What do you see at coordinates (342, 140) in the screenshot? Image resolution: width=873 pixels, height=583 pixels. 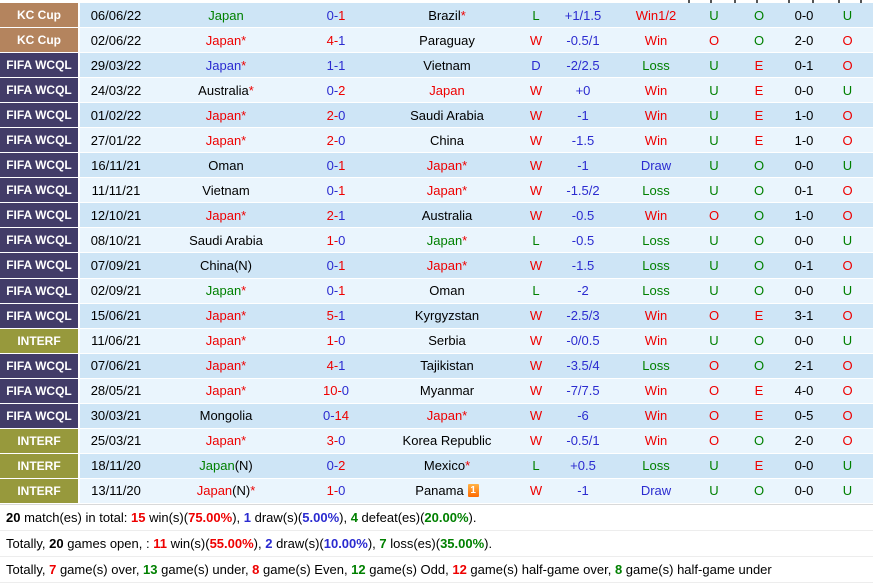 I see `score-away: 0` at bounding box center [342, 140].